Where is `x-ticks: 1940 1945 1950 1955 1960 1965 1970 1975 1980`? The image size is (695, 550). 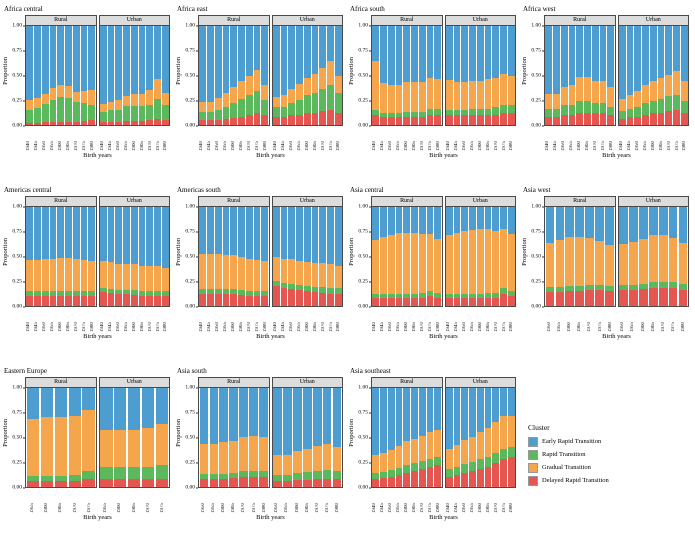 x-ticks: 1940 1945 1950 1955 1960 1965 1970 1975 1980 is located at coordinates (407, 138).